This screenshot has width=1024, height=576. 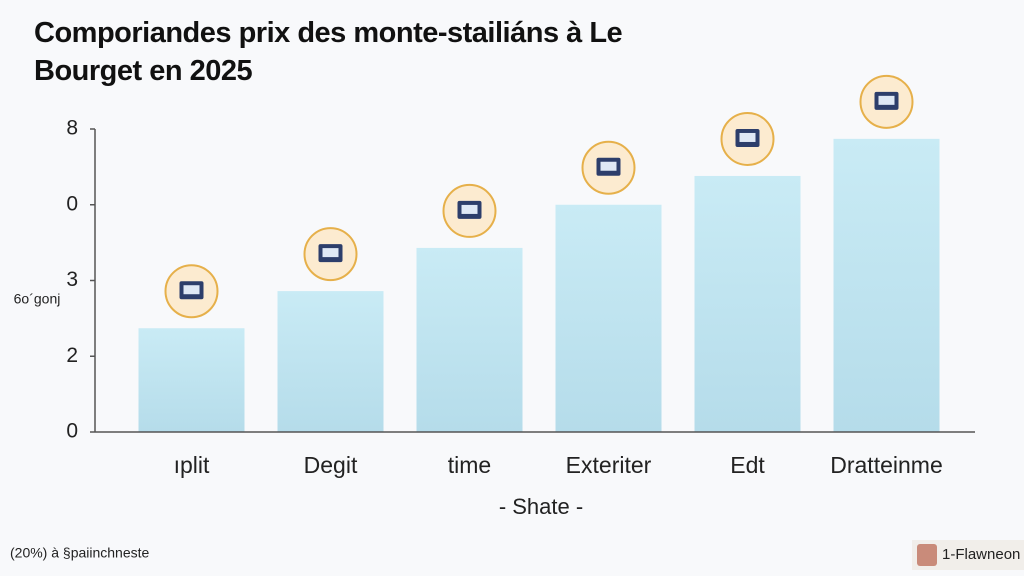 I want to click on x-tick-label: ıplit, so click(x=192, y=465).